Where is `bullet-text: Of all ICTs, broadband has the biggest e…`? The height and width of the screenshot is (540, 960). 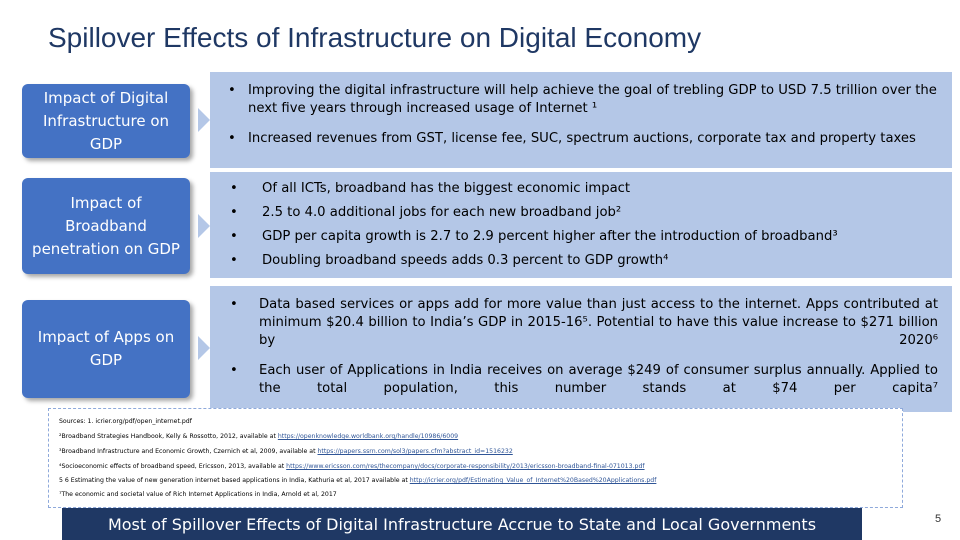 bullet-text: Of all ICTs, broadband has the biggest e… is located at coordinates (446, 188).